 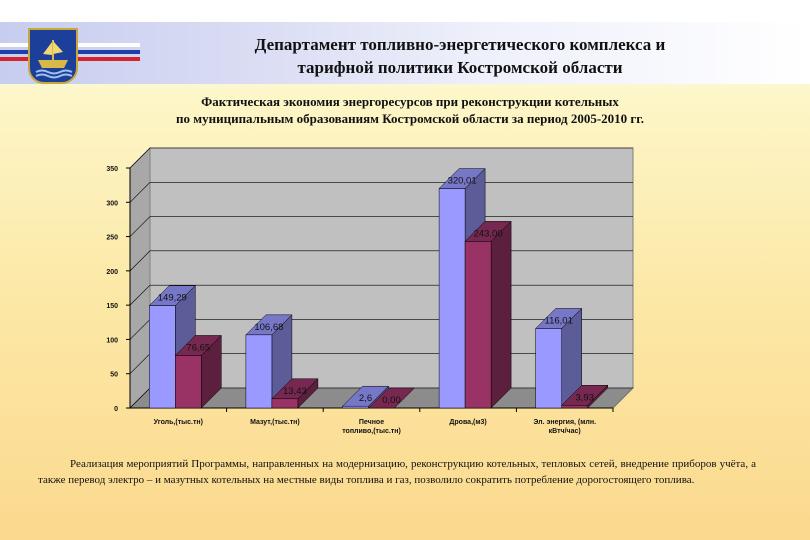 I want to click on data-label-1-series-2: 76,65, so click(x=198, y=347).